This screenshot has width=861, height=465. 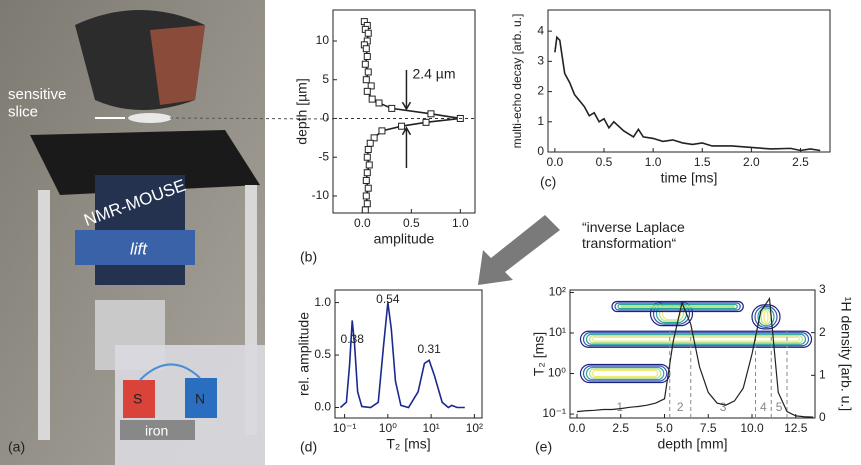 I want to click on region-label: 3, so click(x=723, y=407).